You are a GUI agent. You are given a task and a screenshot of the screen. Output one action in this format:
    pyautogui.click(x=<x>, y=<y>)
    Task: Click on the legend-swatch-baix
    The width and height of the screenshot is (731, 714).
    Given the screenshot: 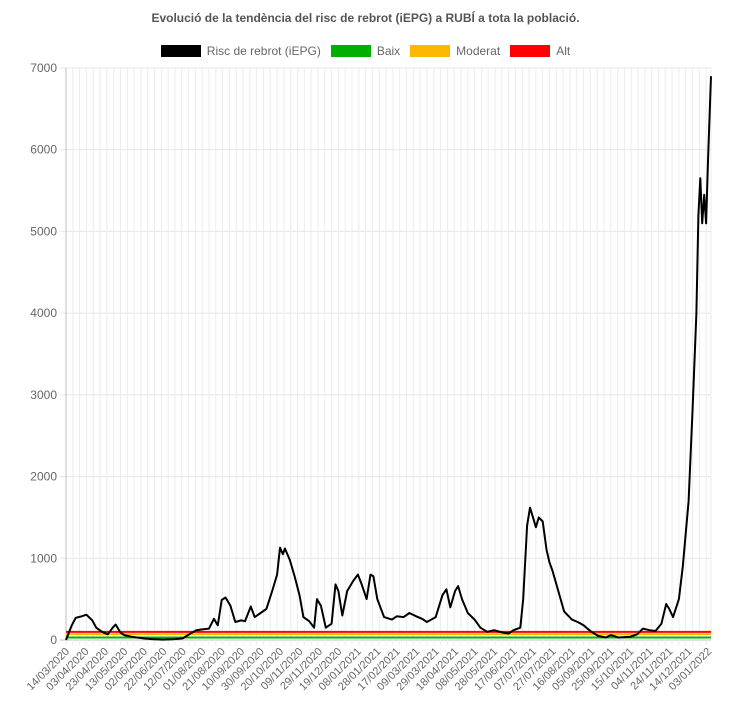 What is the action you would take?
    pyautogui.click(x=350, y=51)
    